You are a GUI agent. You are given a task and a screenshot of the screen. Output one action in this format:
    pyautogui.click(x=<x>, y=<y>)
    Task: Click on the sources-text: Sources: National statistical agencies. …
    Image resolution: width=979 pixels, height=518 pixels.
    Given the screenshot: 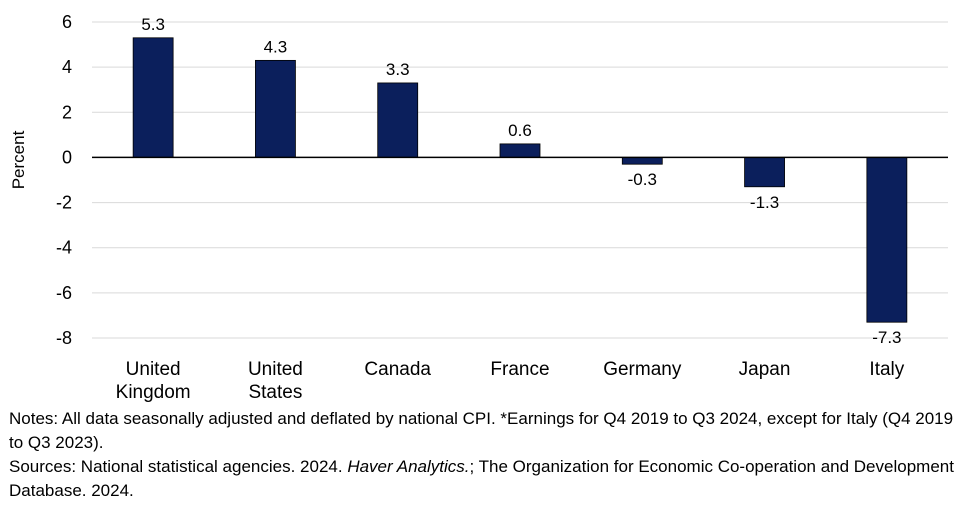 What is the action you would take?
    pyautogui.click(x=489, y=479)
    